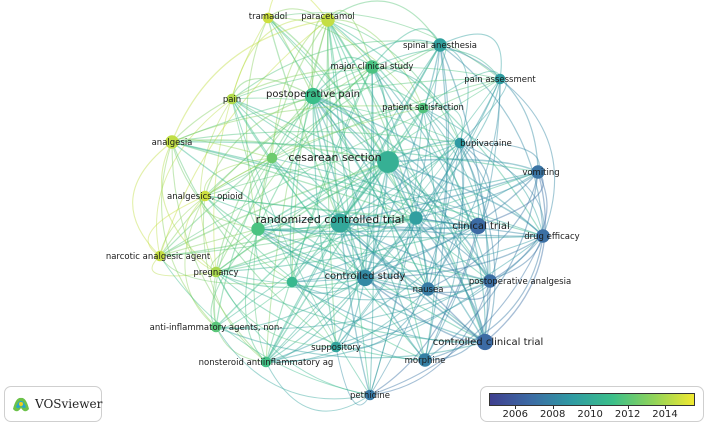 The height and width of the screenshot is (424, 710). I want to click on edge-unlabeled-11-to-nonsteroid-antiinflammatory-ag, so click(263, 260).